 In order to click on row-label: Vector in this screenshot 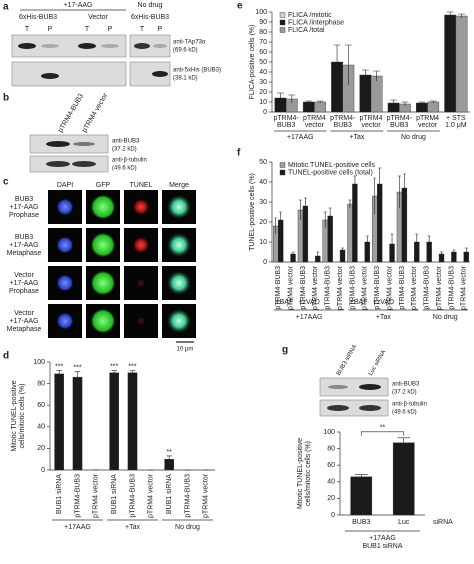, I will do `click(24, 313)`.